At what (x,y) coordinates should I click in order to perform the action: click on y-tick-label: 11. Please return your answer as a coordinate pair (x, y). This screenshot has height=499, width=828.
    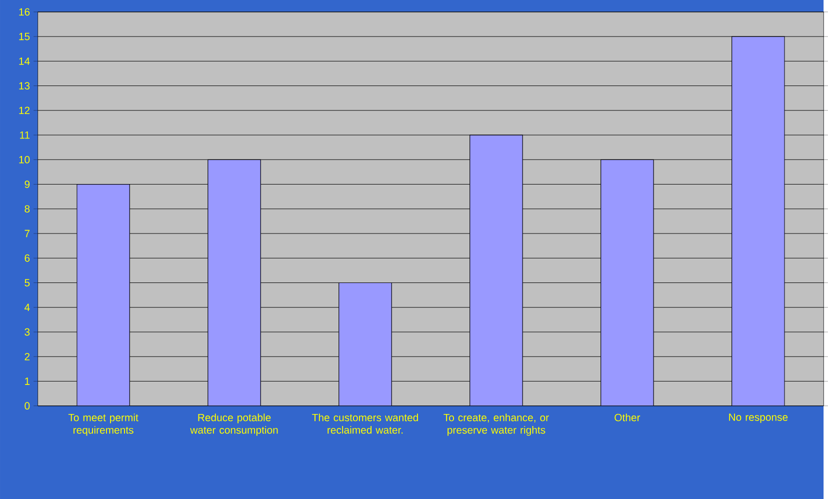
    Looking at the image, I should click on (25, 134).